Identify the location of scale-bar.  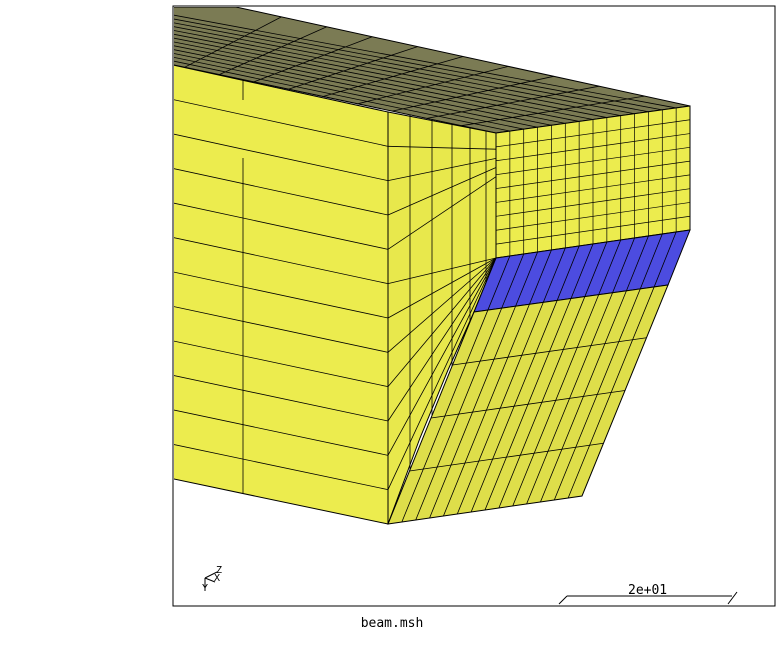
(648, 598).